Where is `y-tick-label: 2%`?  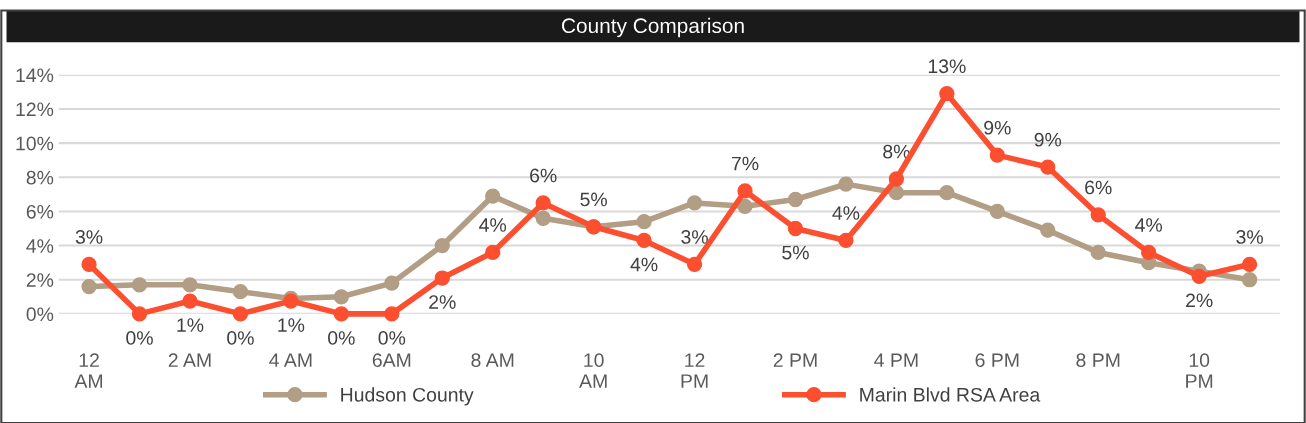
y-tick-label: 2% is located at coordinates (40, 280).